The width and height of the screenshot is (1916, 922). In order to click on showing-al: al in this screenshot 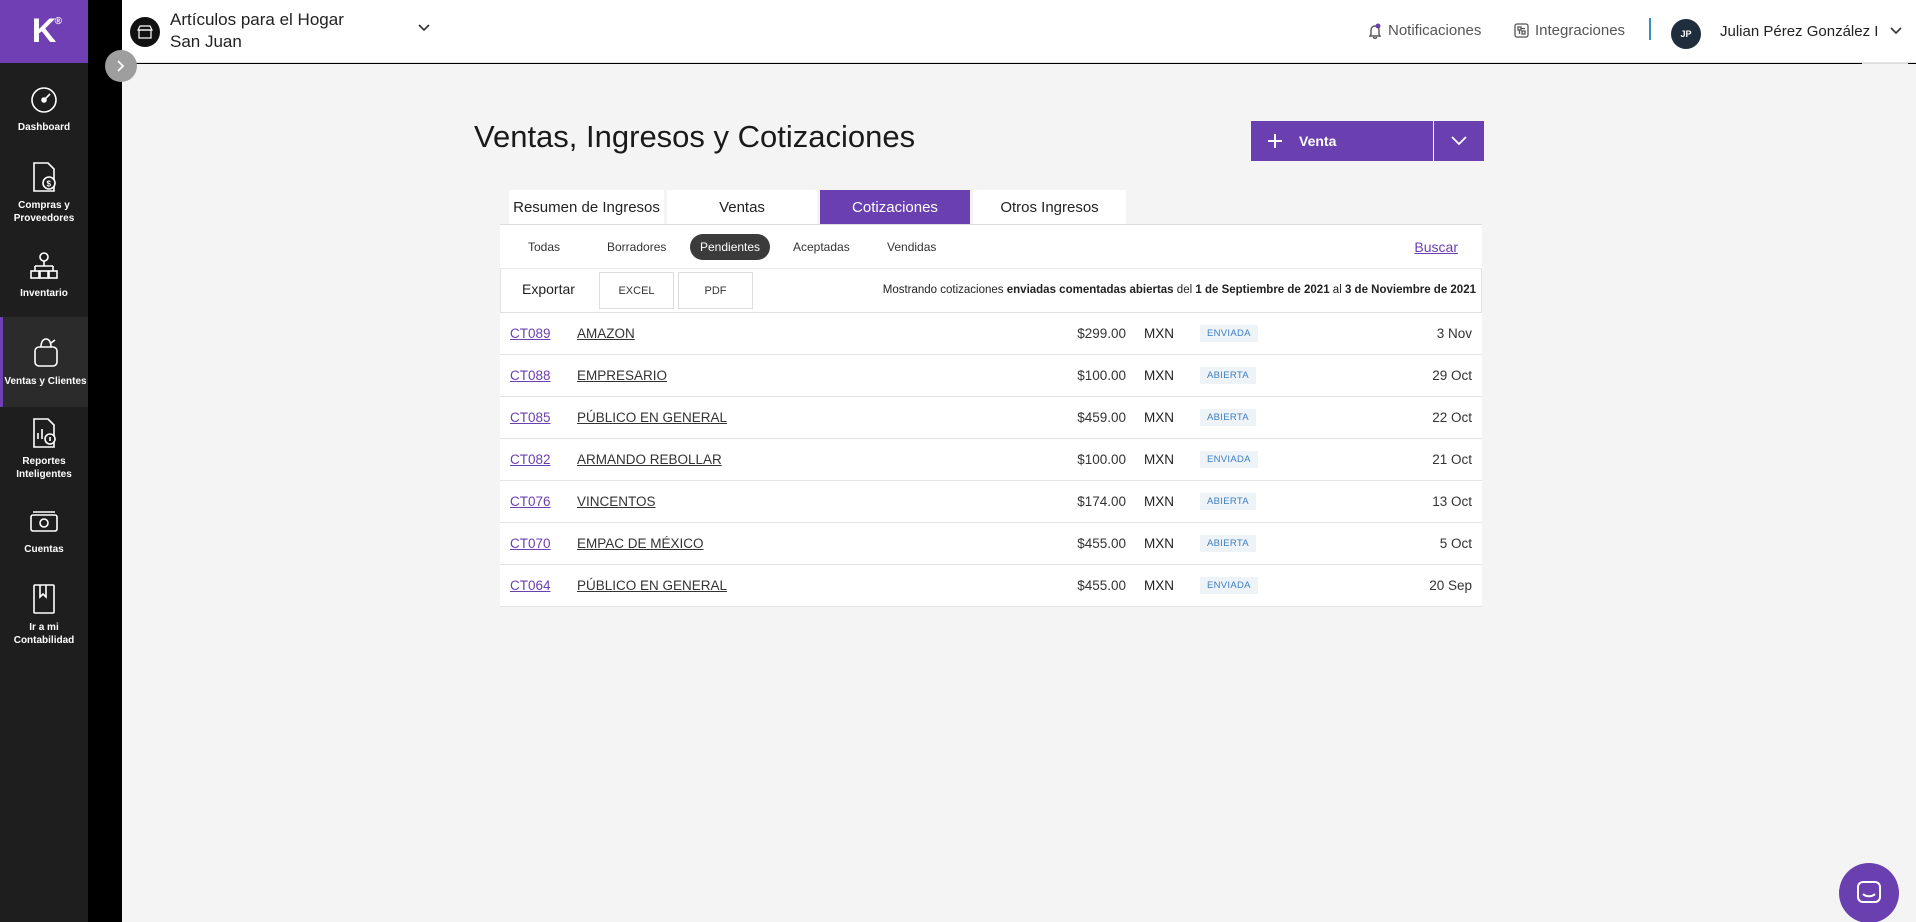, I will do `click(1337, 290)`.